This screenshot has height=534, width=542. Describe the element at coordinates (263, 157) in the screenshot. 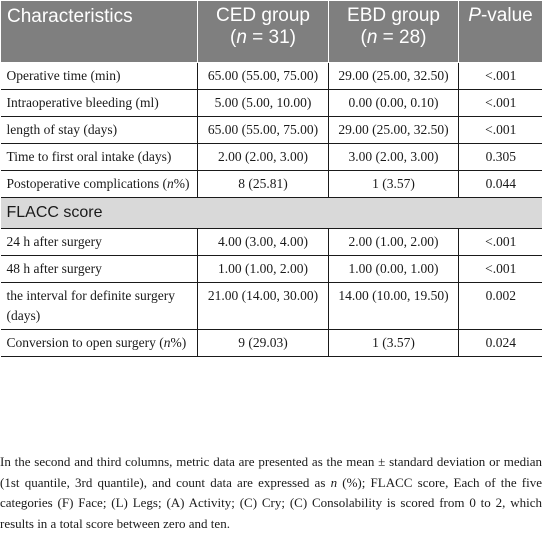

I see `cell-ced: 2.00 (2.00, 3.00)` at that location.